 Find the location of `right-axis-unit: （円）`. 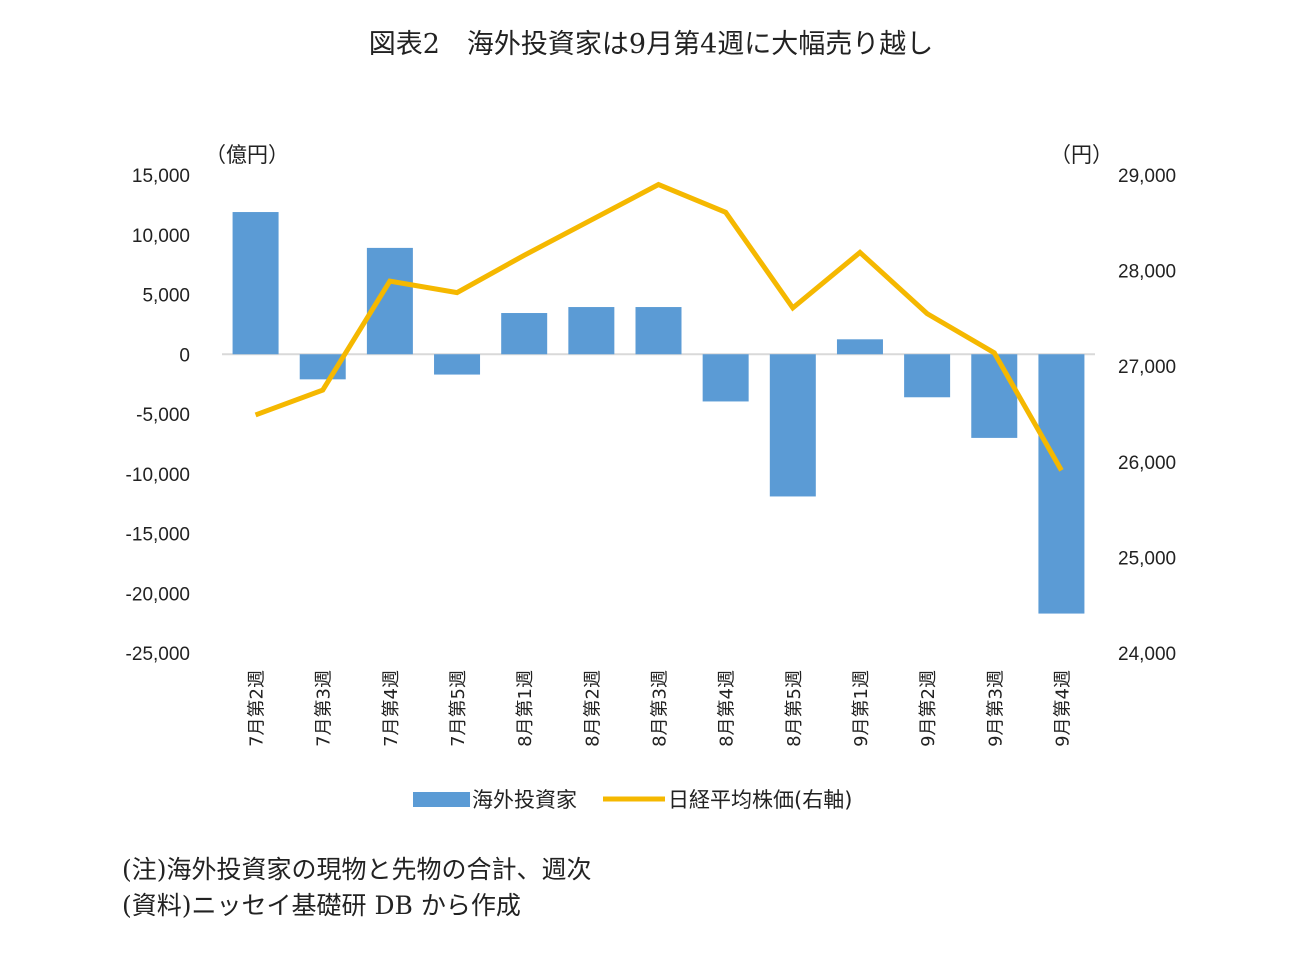

right-axis-unit: （円） is located at coordinates (1081, 155).